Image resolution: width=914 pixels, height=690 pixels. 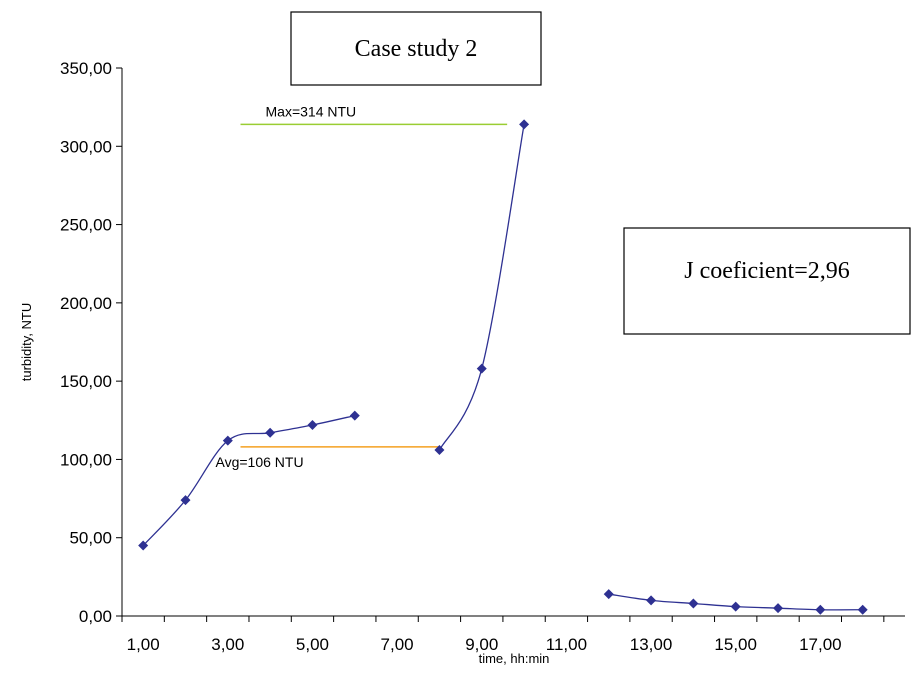 I want to click on y-tick-label: 200,00, so click(x=86, y=303).